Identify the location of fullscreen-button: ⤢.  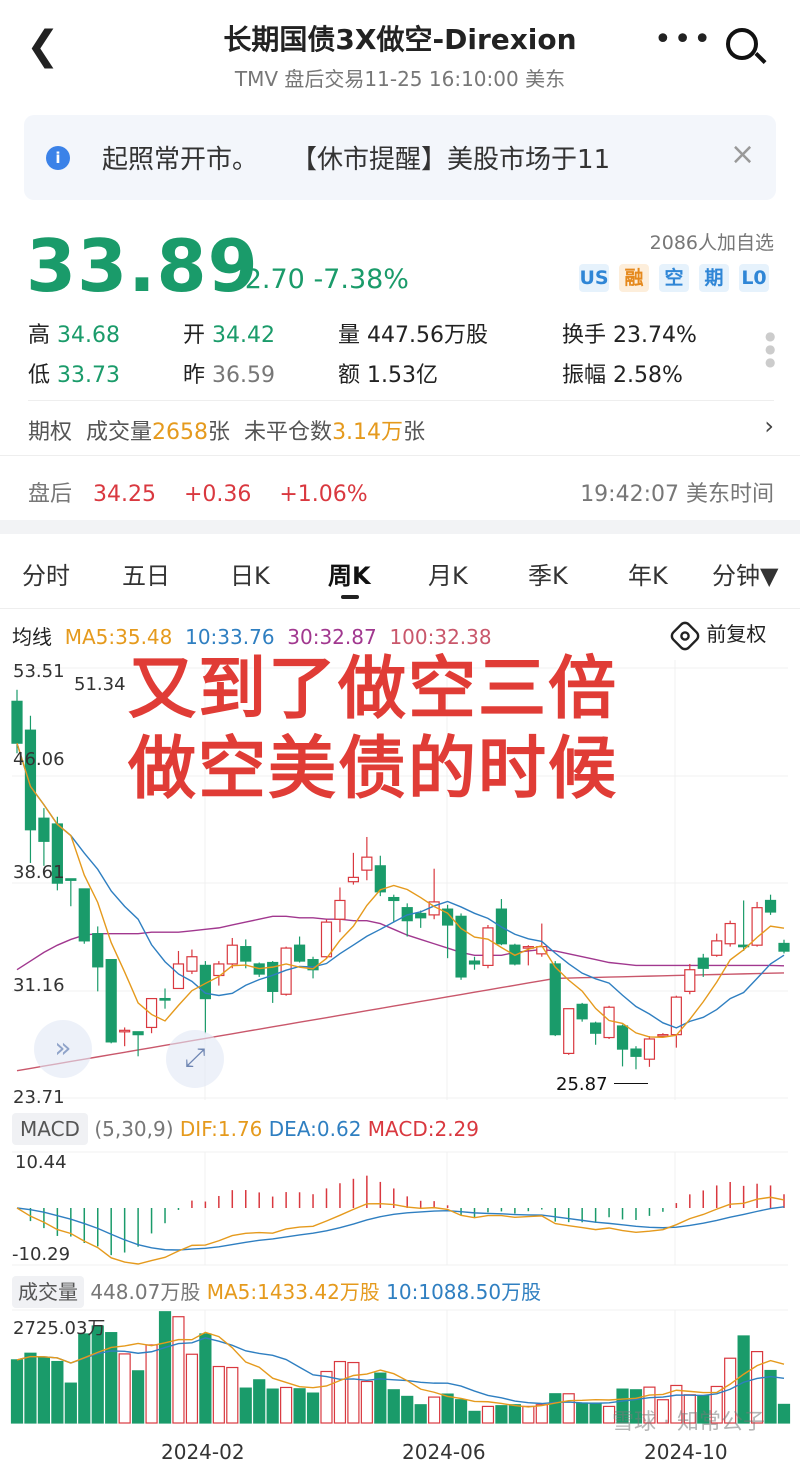
(195, 1059).